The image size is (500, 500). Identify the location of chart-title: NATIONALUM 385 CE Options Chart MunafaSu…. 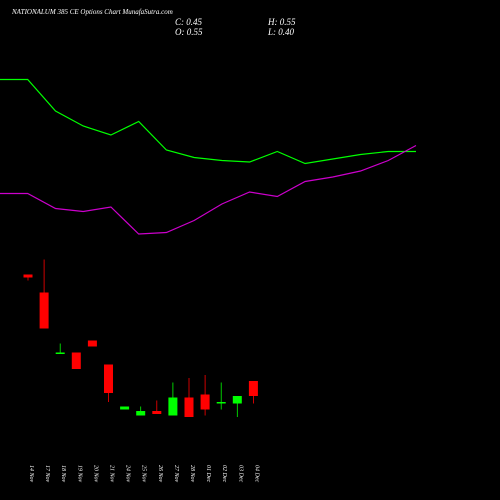
(92, 12).